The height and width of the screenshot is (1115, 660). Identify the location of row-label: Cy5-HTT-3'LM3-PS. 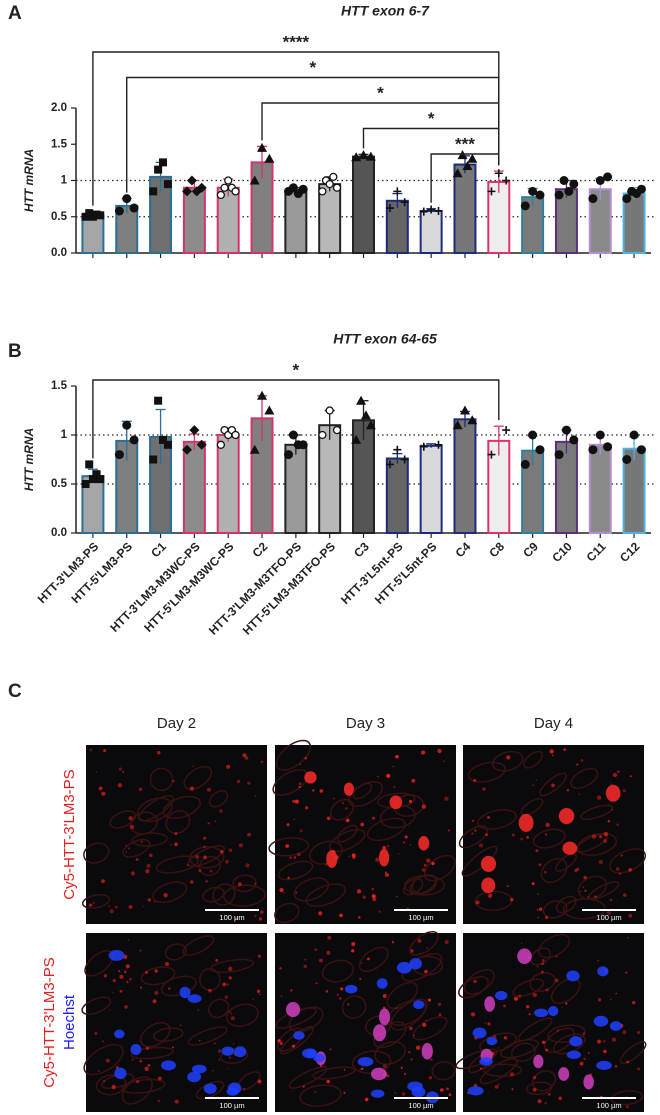
(49, 1022).